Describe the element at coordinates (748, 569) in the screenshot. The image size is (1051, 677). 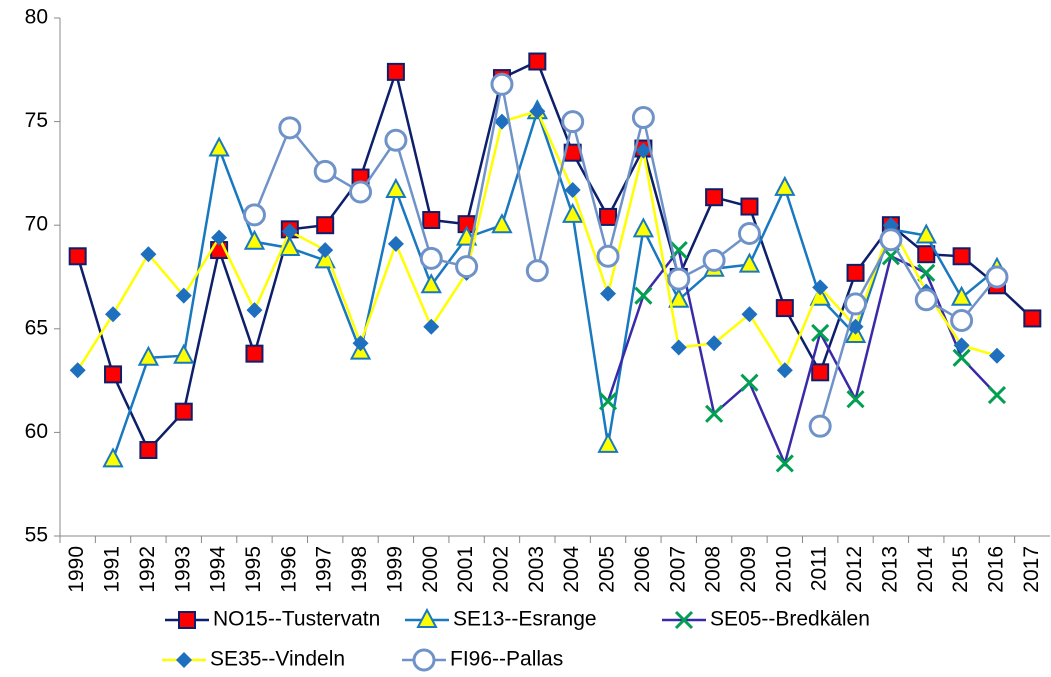
I see `x-tick-label: 2009` at that location.